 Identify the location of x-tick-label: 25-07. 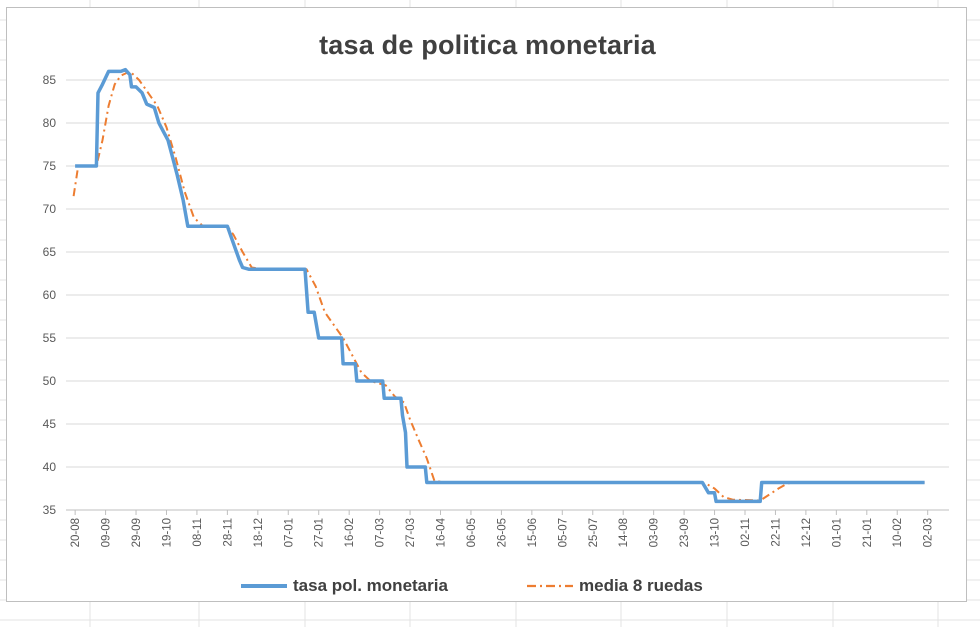
(594, 532).